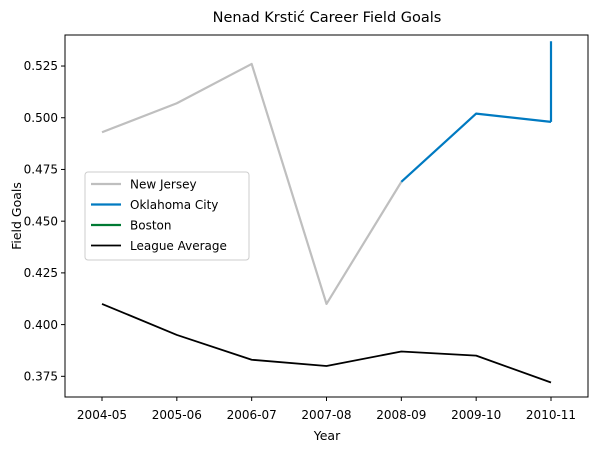 The width and height of the screenshot is (591, 457). What do you see at coordinates (41, 377) in the screenshot?
I see `y-tick-label: 0.375` at bounding box center [41, 377].